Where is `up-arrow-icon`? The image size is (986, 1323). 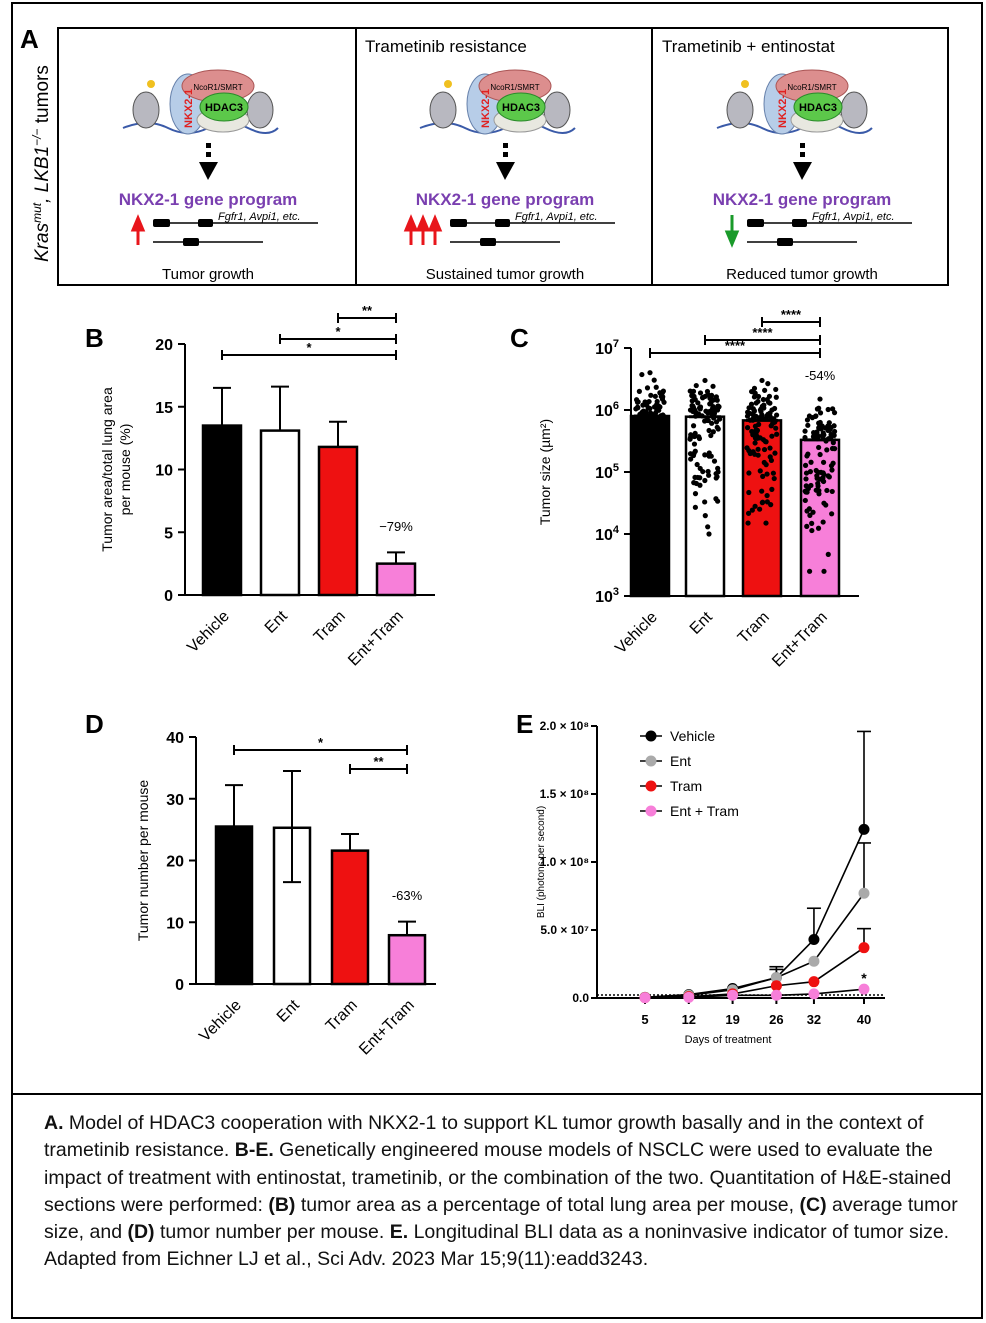 up-arrow-icon is located at coordinates (423, 229).